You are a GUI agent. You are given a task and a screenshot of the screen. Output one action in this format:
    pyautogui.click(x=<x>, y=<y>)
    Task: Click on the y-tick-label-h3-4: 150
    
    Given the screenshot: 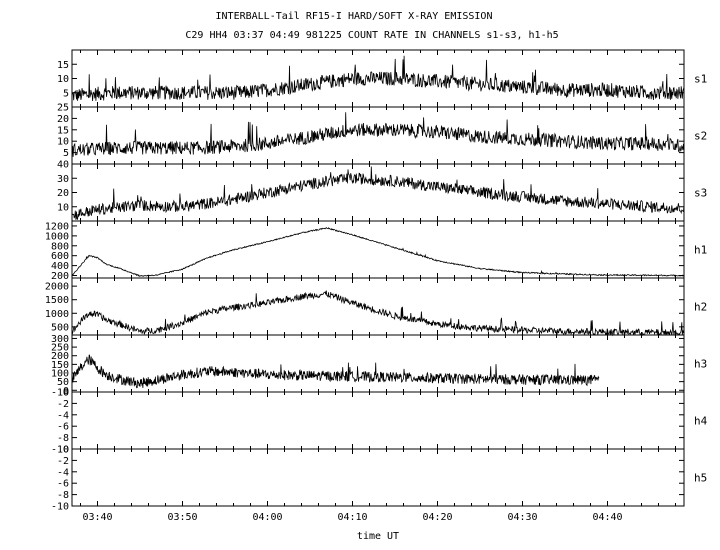 What is the action you would take?
    pyautogui.click(x=60, y=365)
    